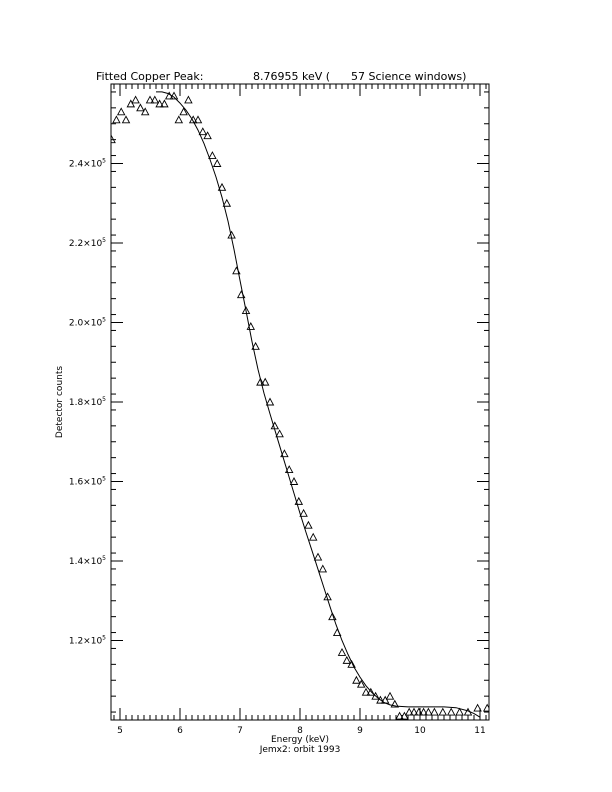 Image resolution: width=612 pixels, height=792 pixels. What do you see at coordinates (87, 482) in the screenshot?
I see `y-tick-label: 1.6×10⁵` at bounding box center [87, 482].